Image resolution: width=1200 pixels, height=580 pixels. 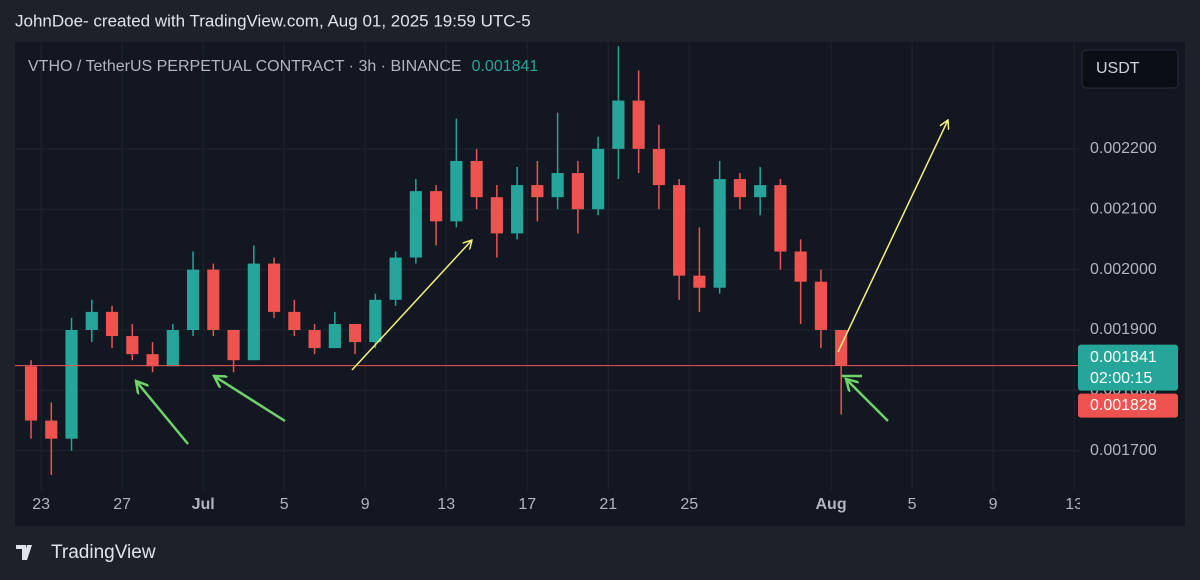 What do you see at coordinates (1123, 405) in the screenshot?
I see `second-price-label: 0.001828` at bounding box center [1123, 405].